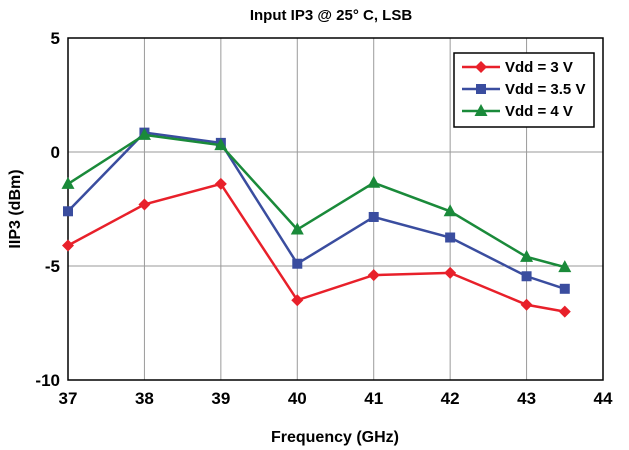 The width and height of the screenshot is (629, 450). Describe the element at coordinates (47, 380) in the screenshot. I see `y-tick-label: -10` at that location.